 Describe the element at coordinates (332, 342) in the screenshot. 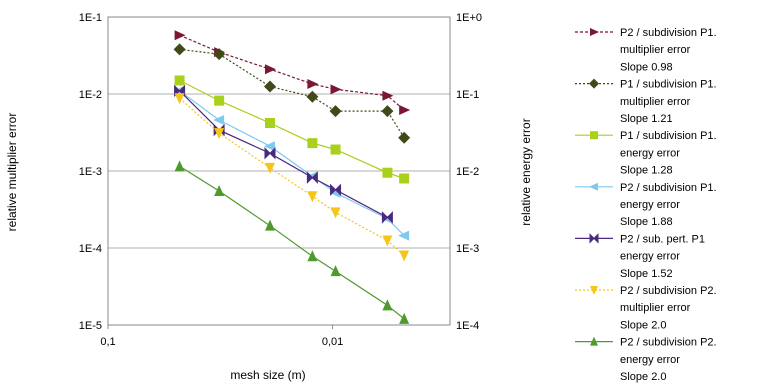

I see `x-tick-label: 0,01` at that location.